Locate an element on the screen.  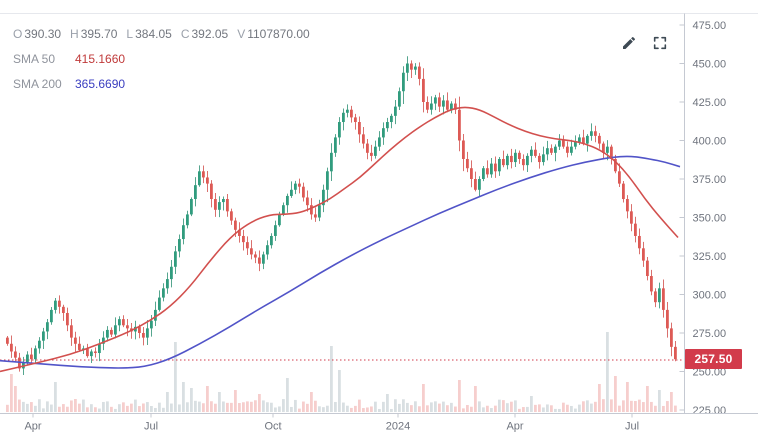
price-tick-label: 350.00 is located at coordinates (710, 219).